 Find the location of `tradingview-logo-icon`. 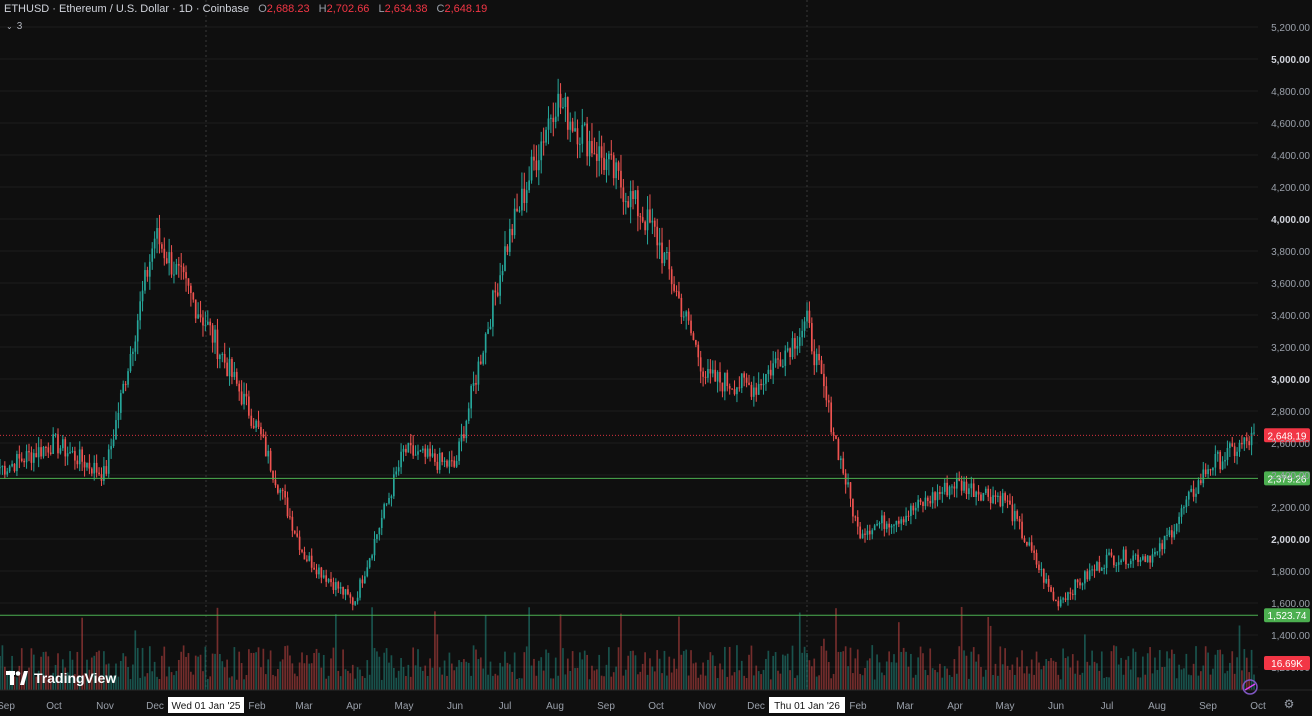

tradingview-logo-icon is located at coordinates (17, 678).